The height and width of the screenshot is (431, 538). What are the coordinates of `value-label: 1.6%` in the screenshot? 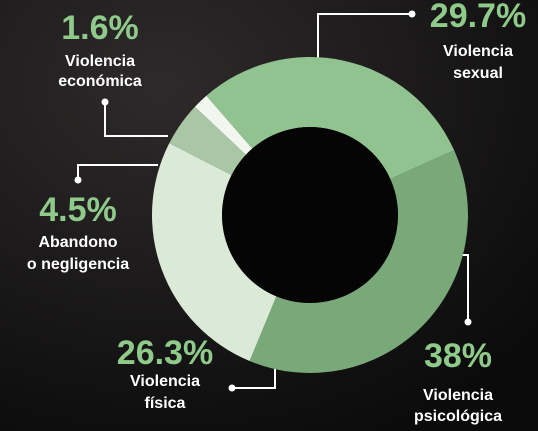 It's located at (100, 28).